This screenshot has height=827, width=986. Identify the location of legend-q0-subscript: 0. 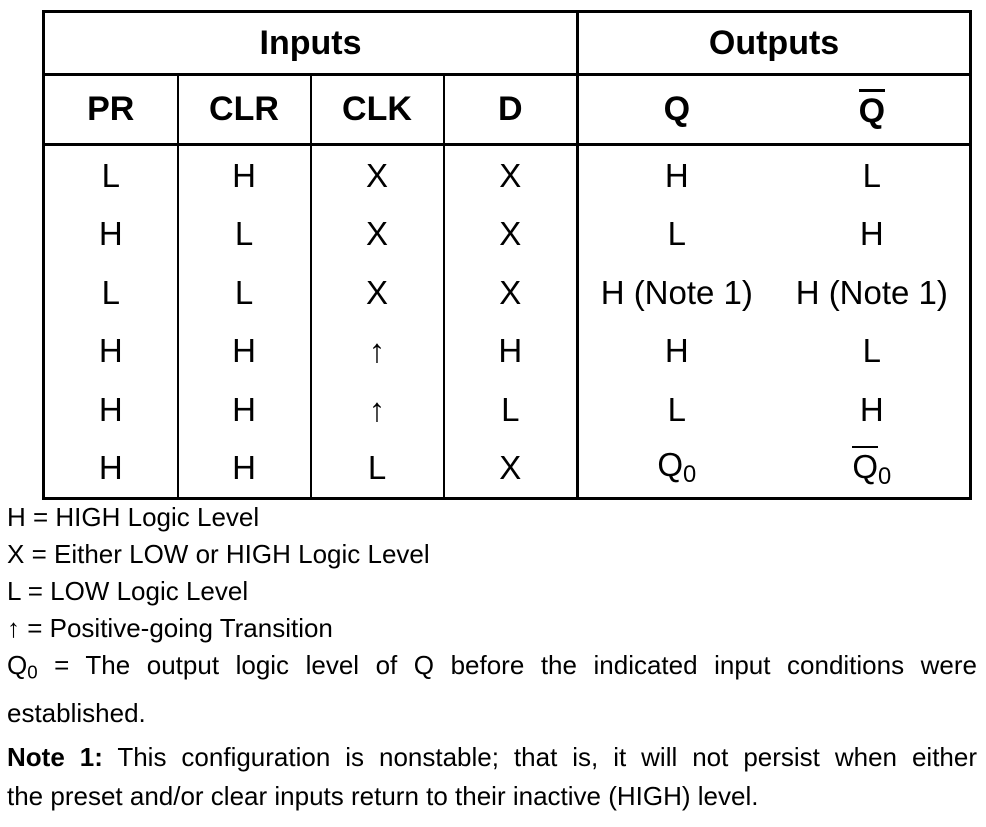
(32, 672).